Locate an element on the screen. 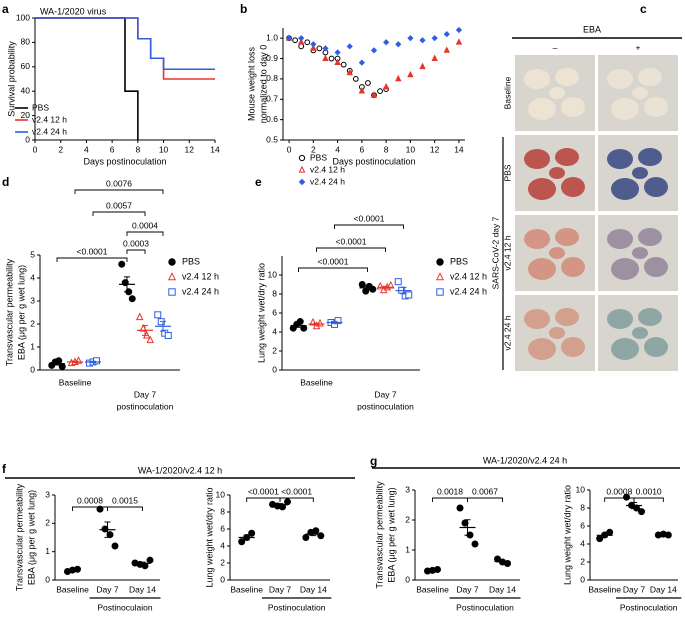 The height and width of the screenshot is (618, 685). y-tick-label: 10 is located at coordinates (273, 274).